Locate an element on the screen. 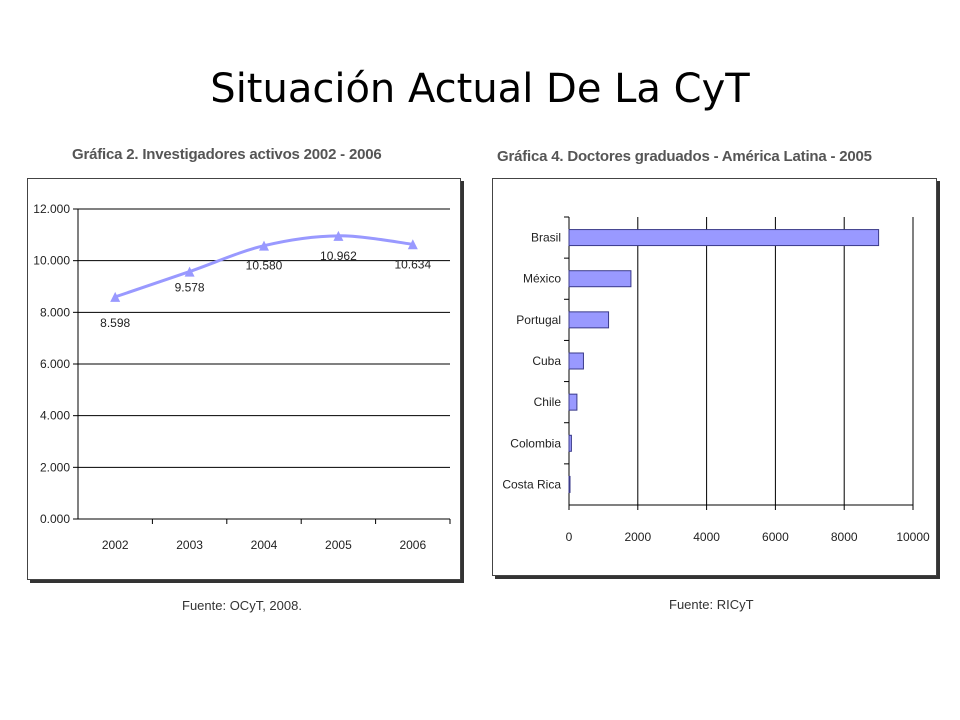  slide-title: Situación Actual De La CyT is located at coordinates (480, 89).